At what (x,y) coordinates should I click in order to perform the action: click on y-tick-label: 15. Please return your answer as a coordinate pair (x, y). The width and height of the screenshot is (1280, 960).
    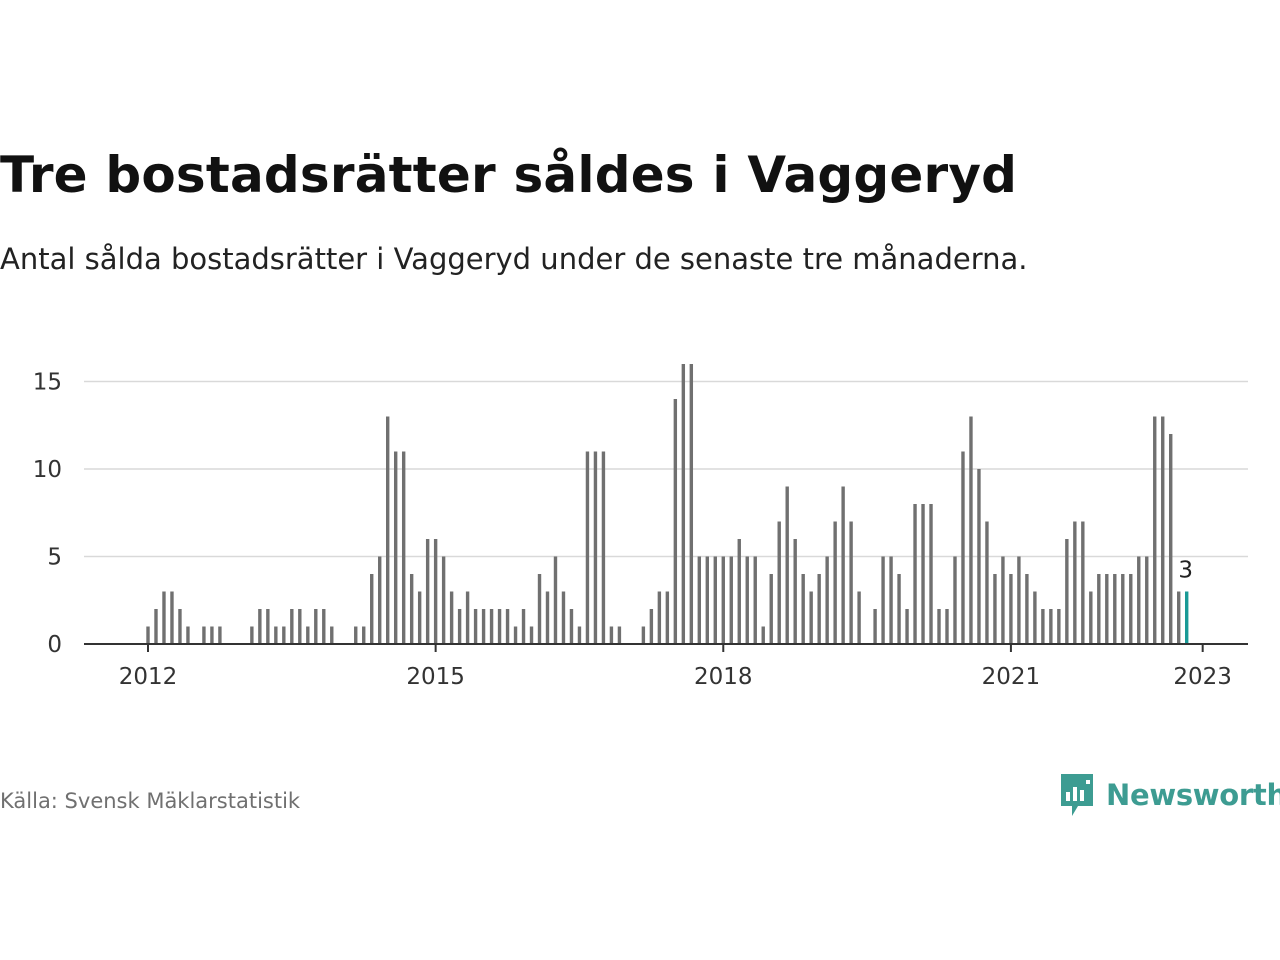
    Looking at the image, I should click on (47, 383).